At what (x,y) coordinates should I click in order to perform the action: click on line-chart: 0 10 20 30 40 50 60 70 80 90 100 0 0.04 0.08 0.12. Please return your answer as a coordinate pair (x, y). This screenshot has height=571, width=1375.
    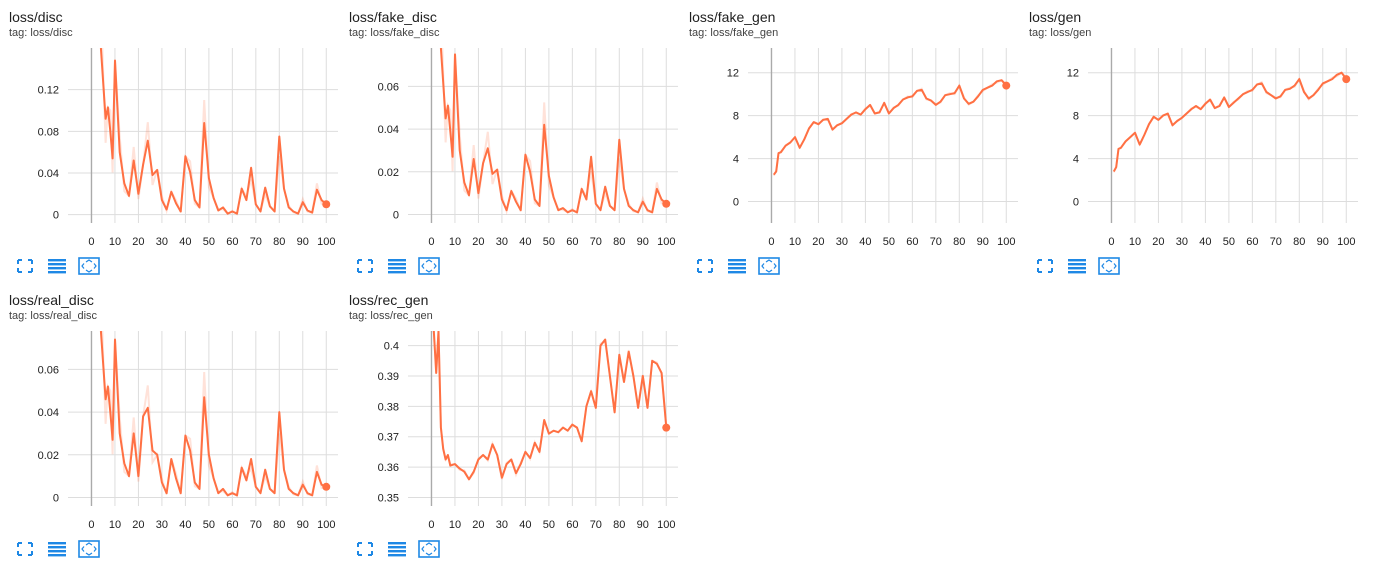
    Looking at the image, I should click on (170, 147).